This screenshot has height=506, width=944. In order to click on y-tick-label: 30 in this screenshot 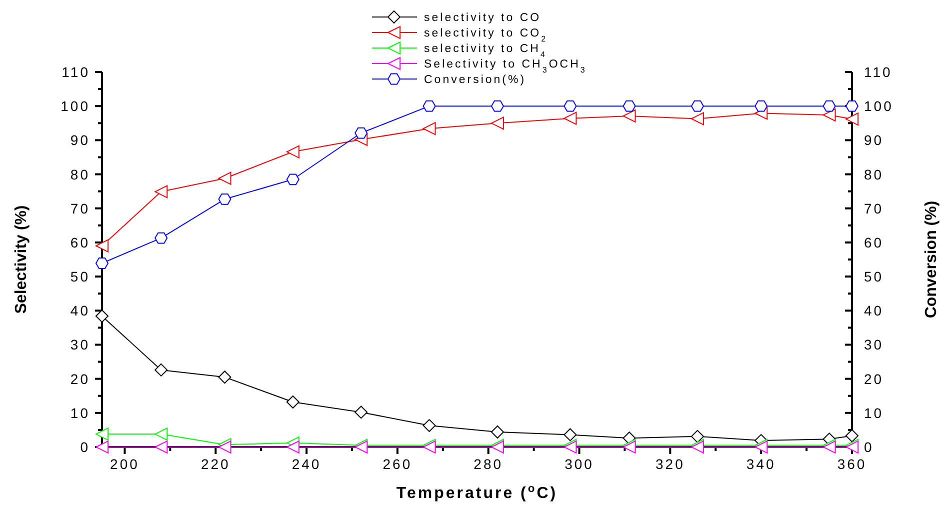, I will do `click(80, 344)`.